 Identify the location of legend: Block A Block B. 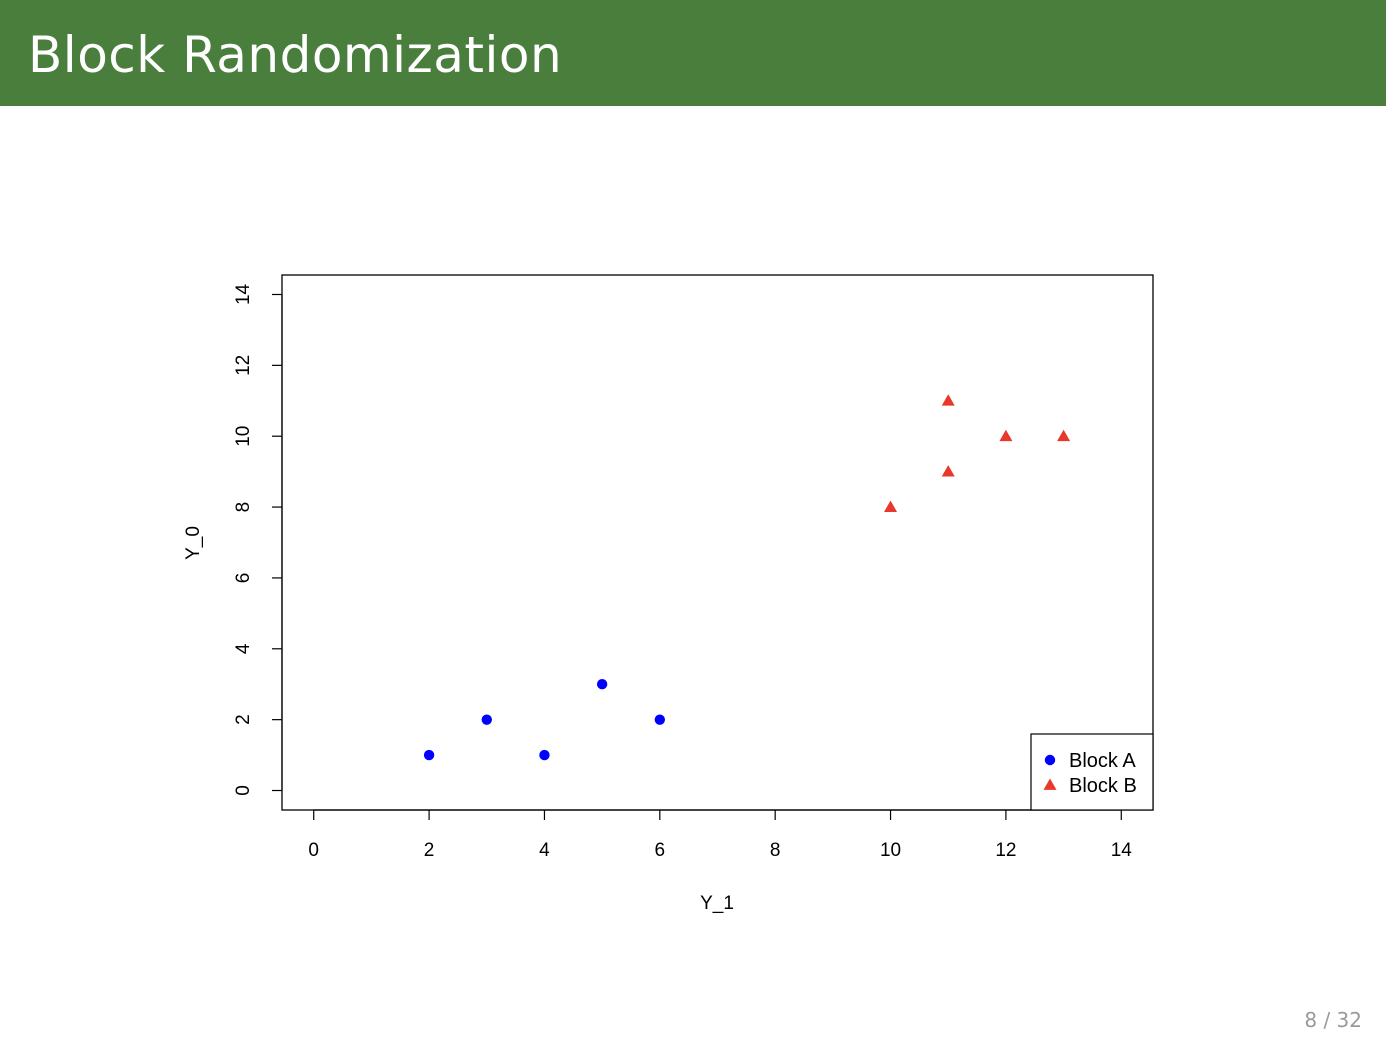
(1092, 772).